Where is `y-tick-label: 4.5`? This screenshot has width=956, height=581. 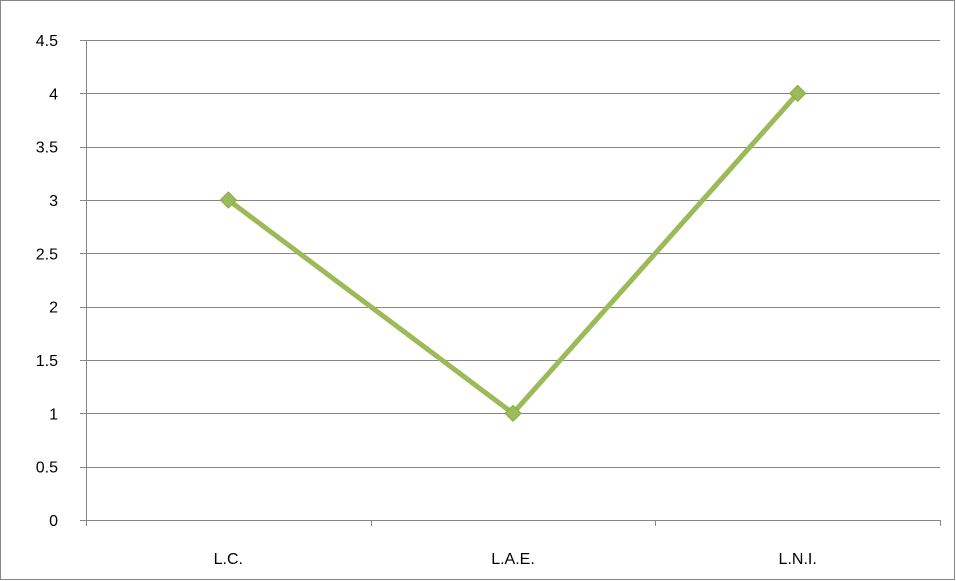
y-tick-label: 4.5 is located at coordinates (47, 41).